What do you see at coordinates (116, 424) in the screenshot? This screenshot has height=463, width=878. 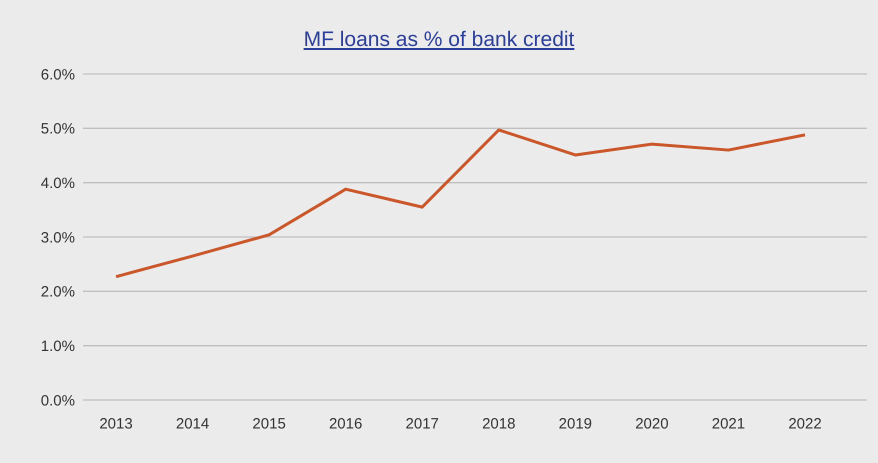 I see `x-tick-label: 2013` at bounding box center [116, 424].